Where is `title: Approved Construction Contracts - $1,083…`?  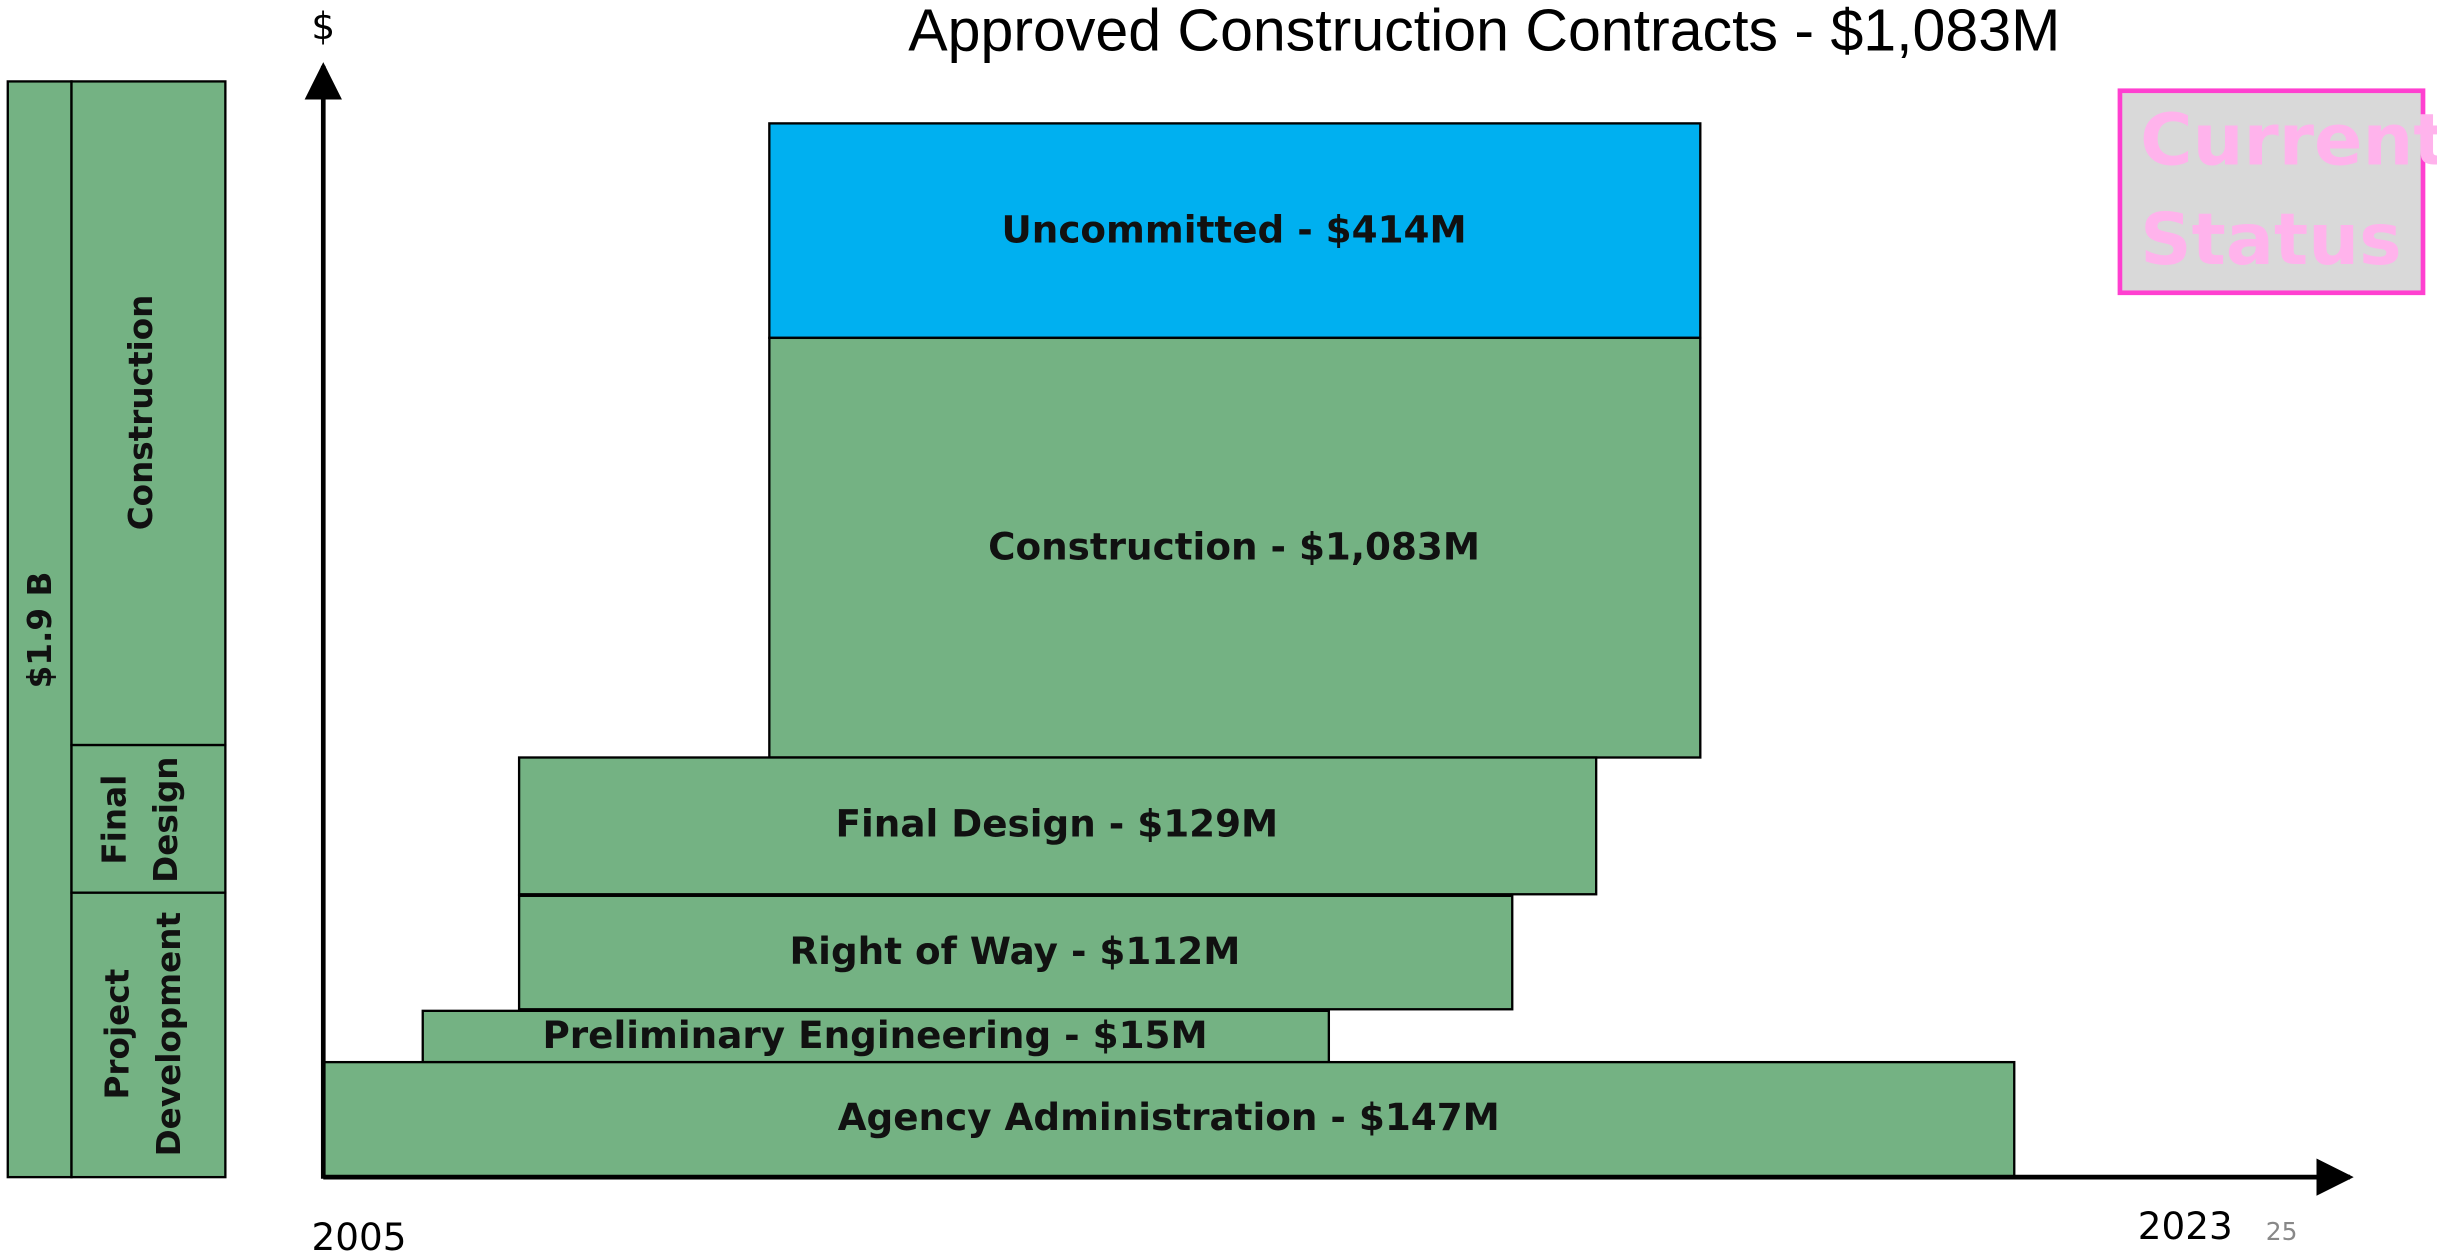
title: Approved Construction Contracts - $1,083… is located at coordinates (1484, 31).